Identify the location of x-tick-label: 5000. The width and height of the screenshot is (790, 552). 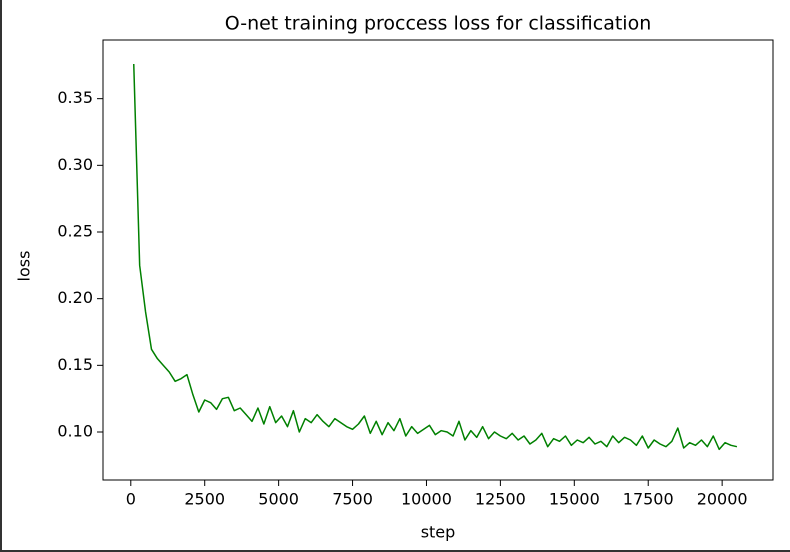
(278, 499).